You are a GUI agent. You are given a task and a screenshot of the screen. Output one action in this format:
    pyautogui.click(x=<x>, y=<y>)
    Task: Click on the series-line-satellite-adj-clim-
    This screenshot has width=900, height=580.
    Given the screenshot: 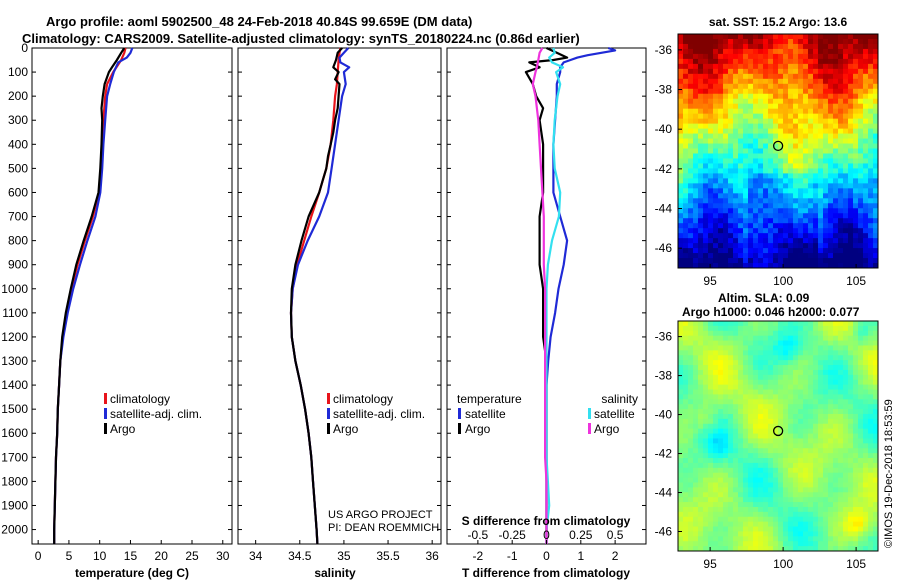 What is the action you would take?
    pyautogui.click(x=93, y=295)
    